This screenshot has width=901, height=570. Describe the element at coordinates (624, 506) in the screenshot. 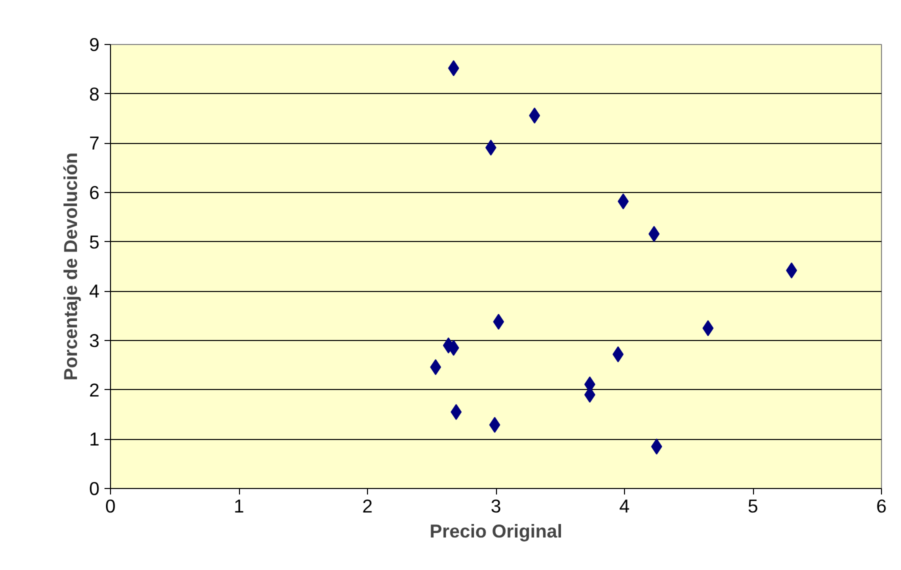

I see `x-tick-label: 4` at that location.